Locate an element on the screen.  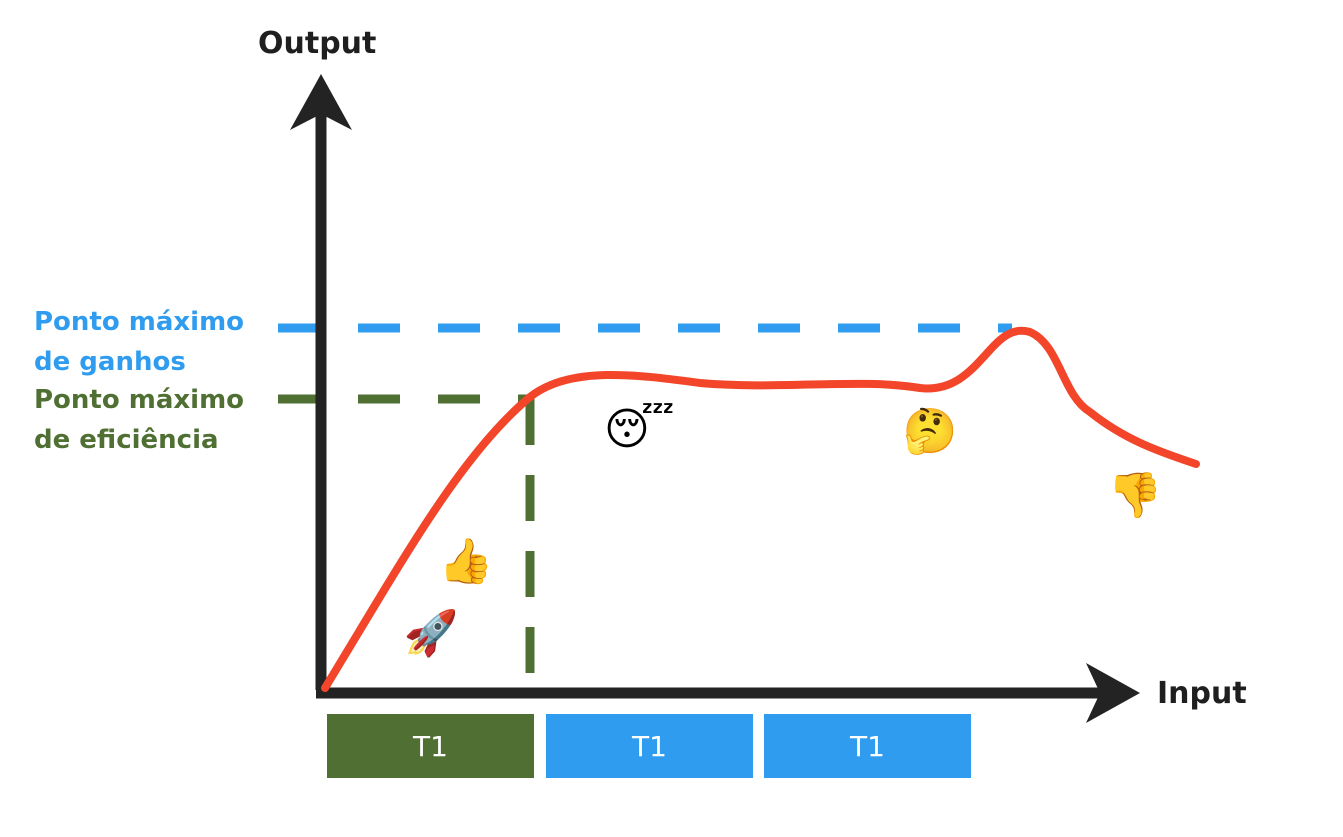
period-block-2: T1 is located at coordinates (649, 746).